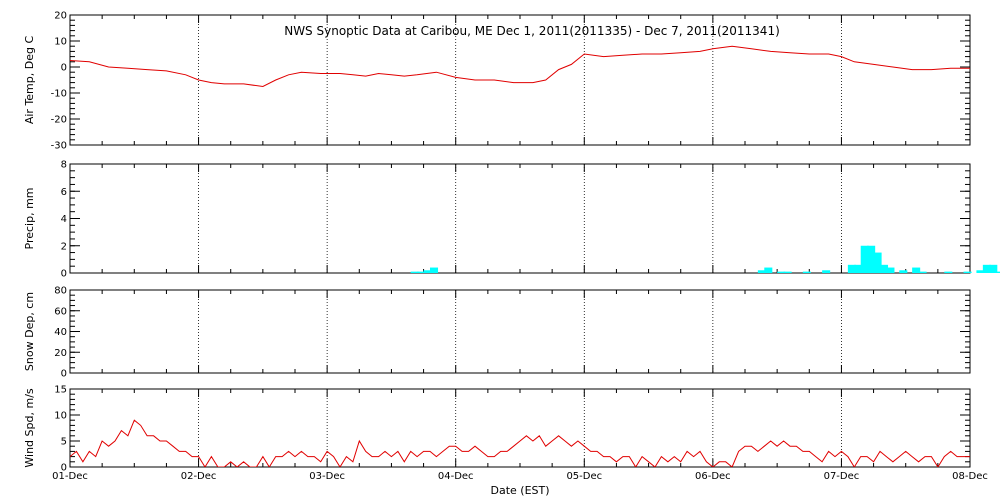 The height and width of the screenshot is (500, 1000). I want to click on y-tick-label: 8, so click(64, 165).